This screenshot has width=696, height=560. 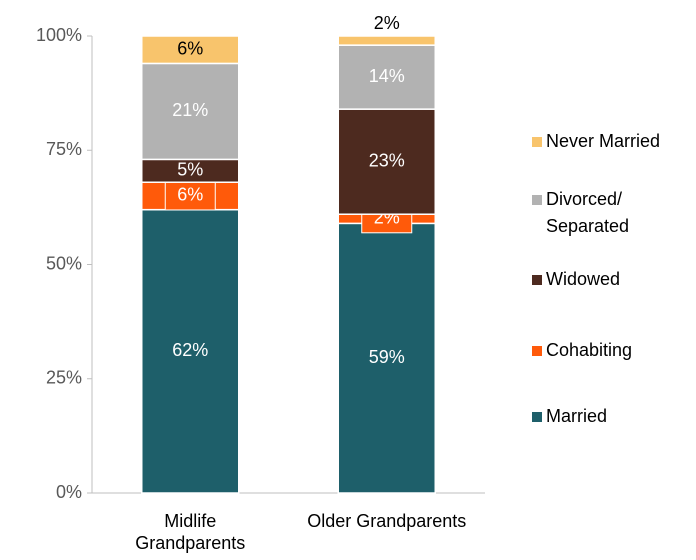 I want to click on data-label: 21%, so click(x=190, y=110).